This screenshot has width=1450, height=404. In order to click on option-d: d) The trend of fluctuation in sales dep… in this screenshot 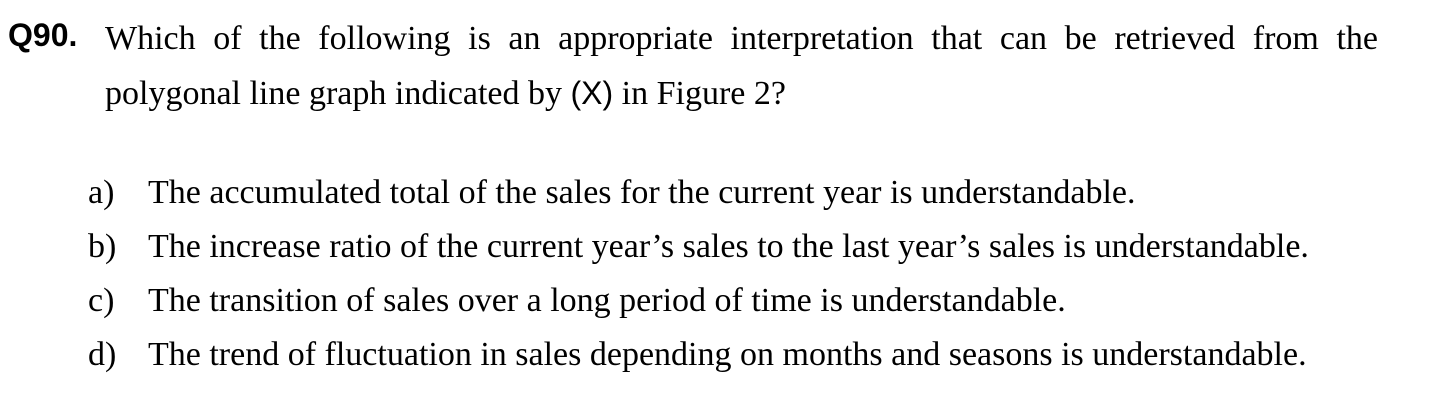, I will do `click(748, 355)`.